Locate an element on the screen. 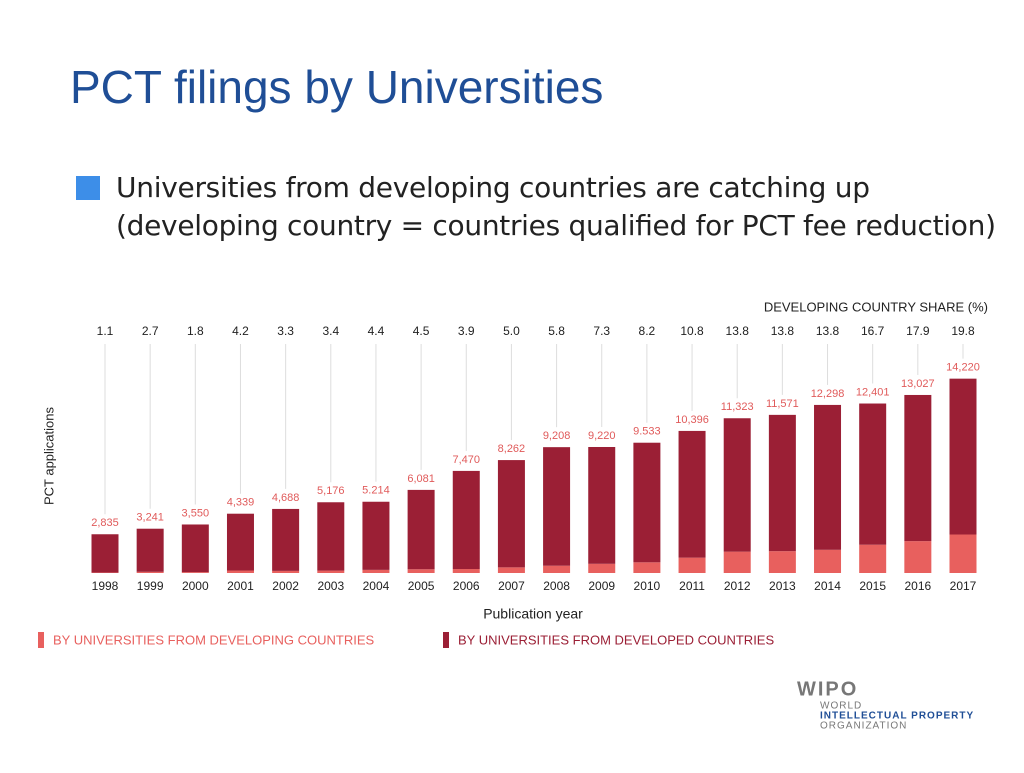 The height and width of the screenshot is (773, 1024). x-tick-label: 2016 is located at coordinates (917, 586).